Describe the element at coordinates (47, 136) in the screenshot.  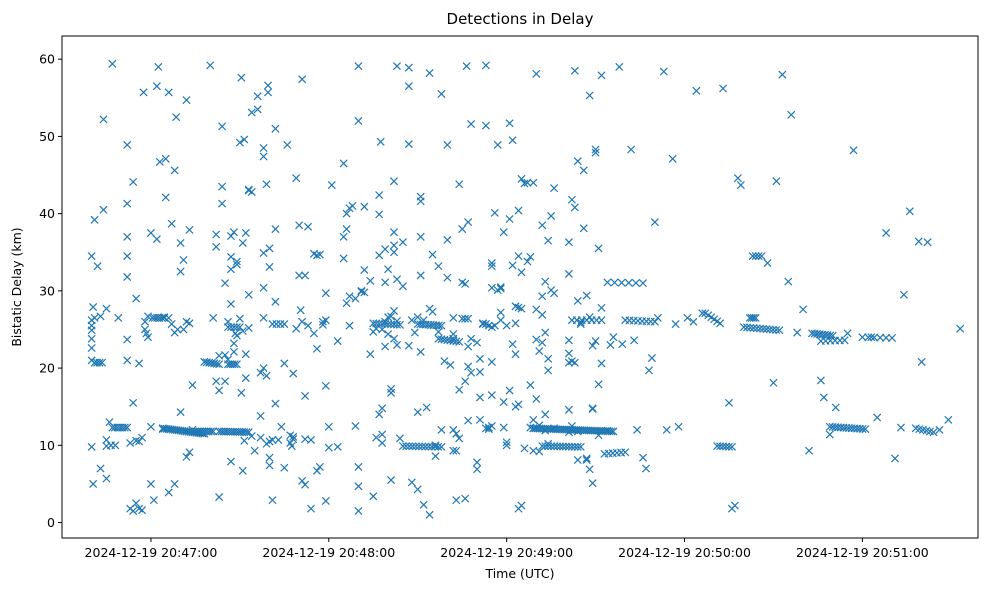
I see `y-tick-label: 50` at that location.